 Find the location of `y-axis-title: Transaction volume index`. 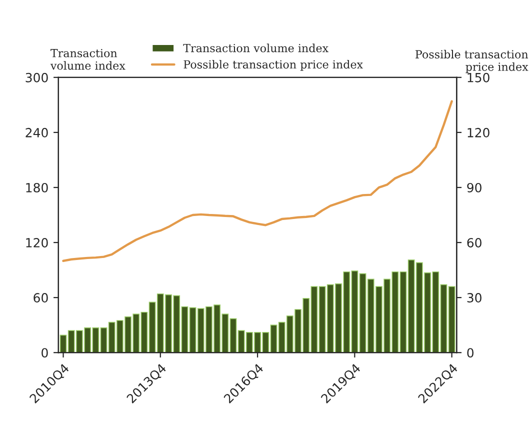

y-axis-title: Transaction volume index is located at coordinates (88, 59).